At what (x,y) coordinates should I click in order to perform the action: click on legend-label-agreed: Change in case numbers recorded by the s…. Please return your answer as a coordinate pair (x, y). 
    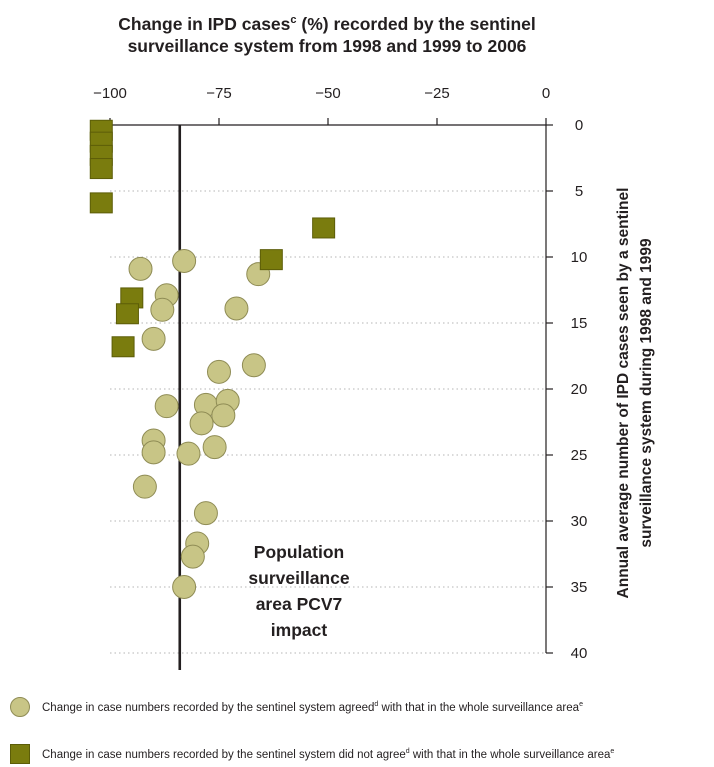
    Looking at the image, I should click on (312, 707).